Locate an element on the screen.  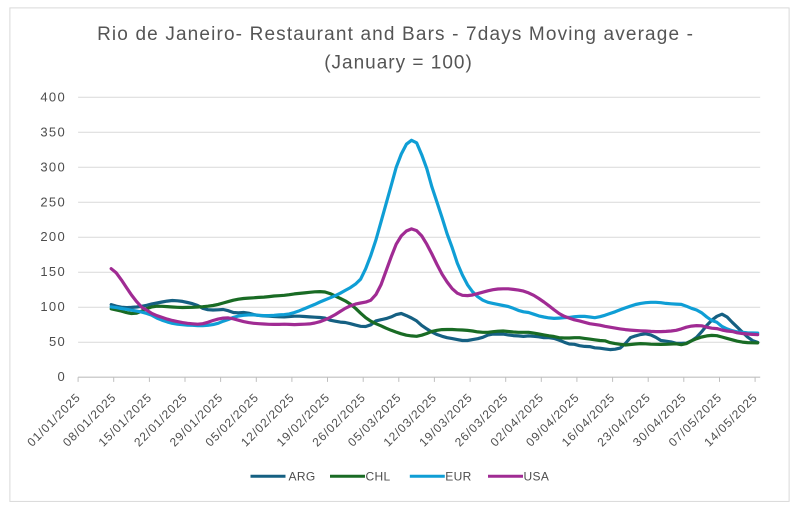
svg-text: 200 is located at coordinates (53, 236).